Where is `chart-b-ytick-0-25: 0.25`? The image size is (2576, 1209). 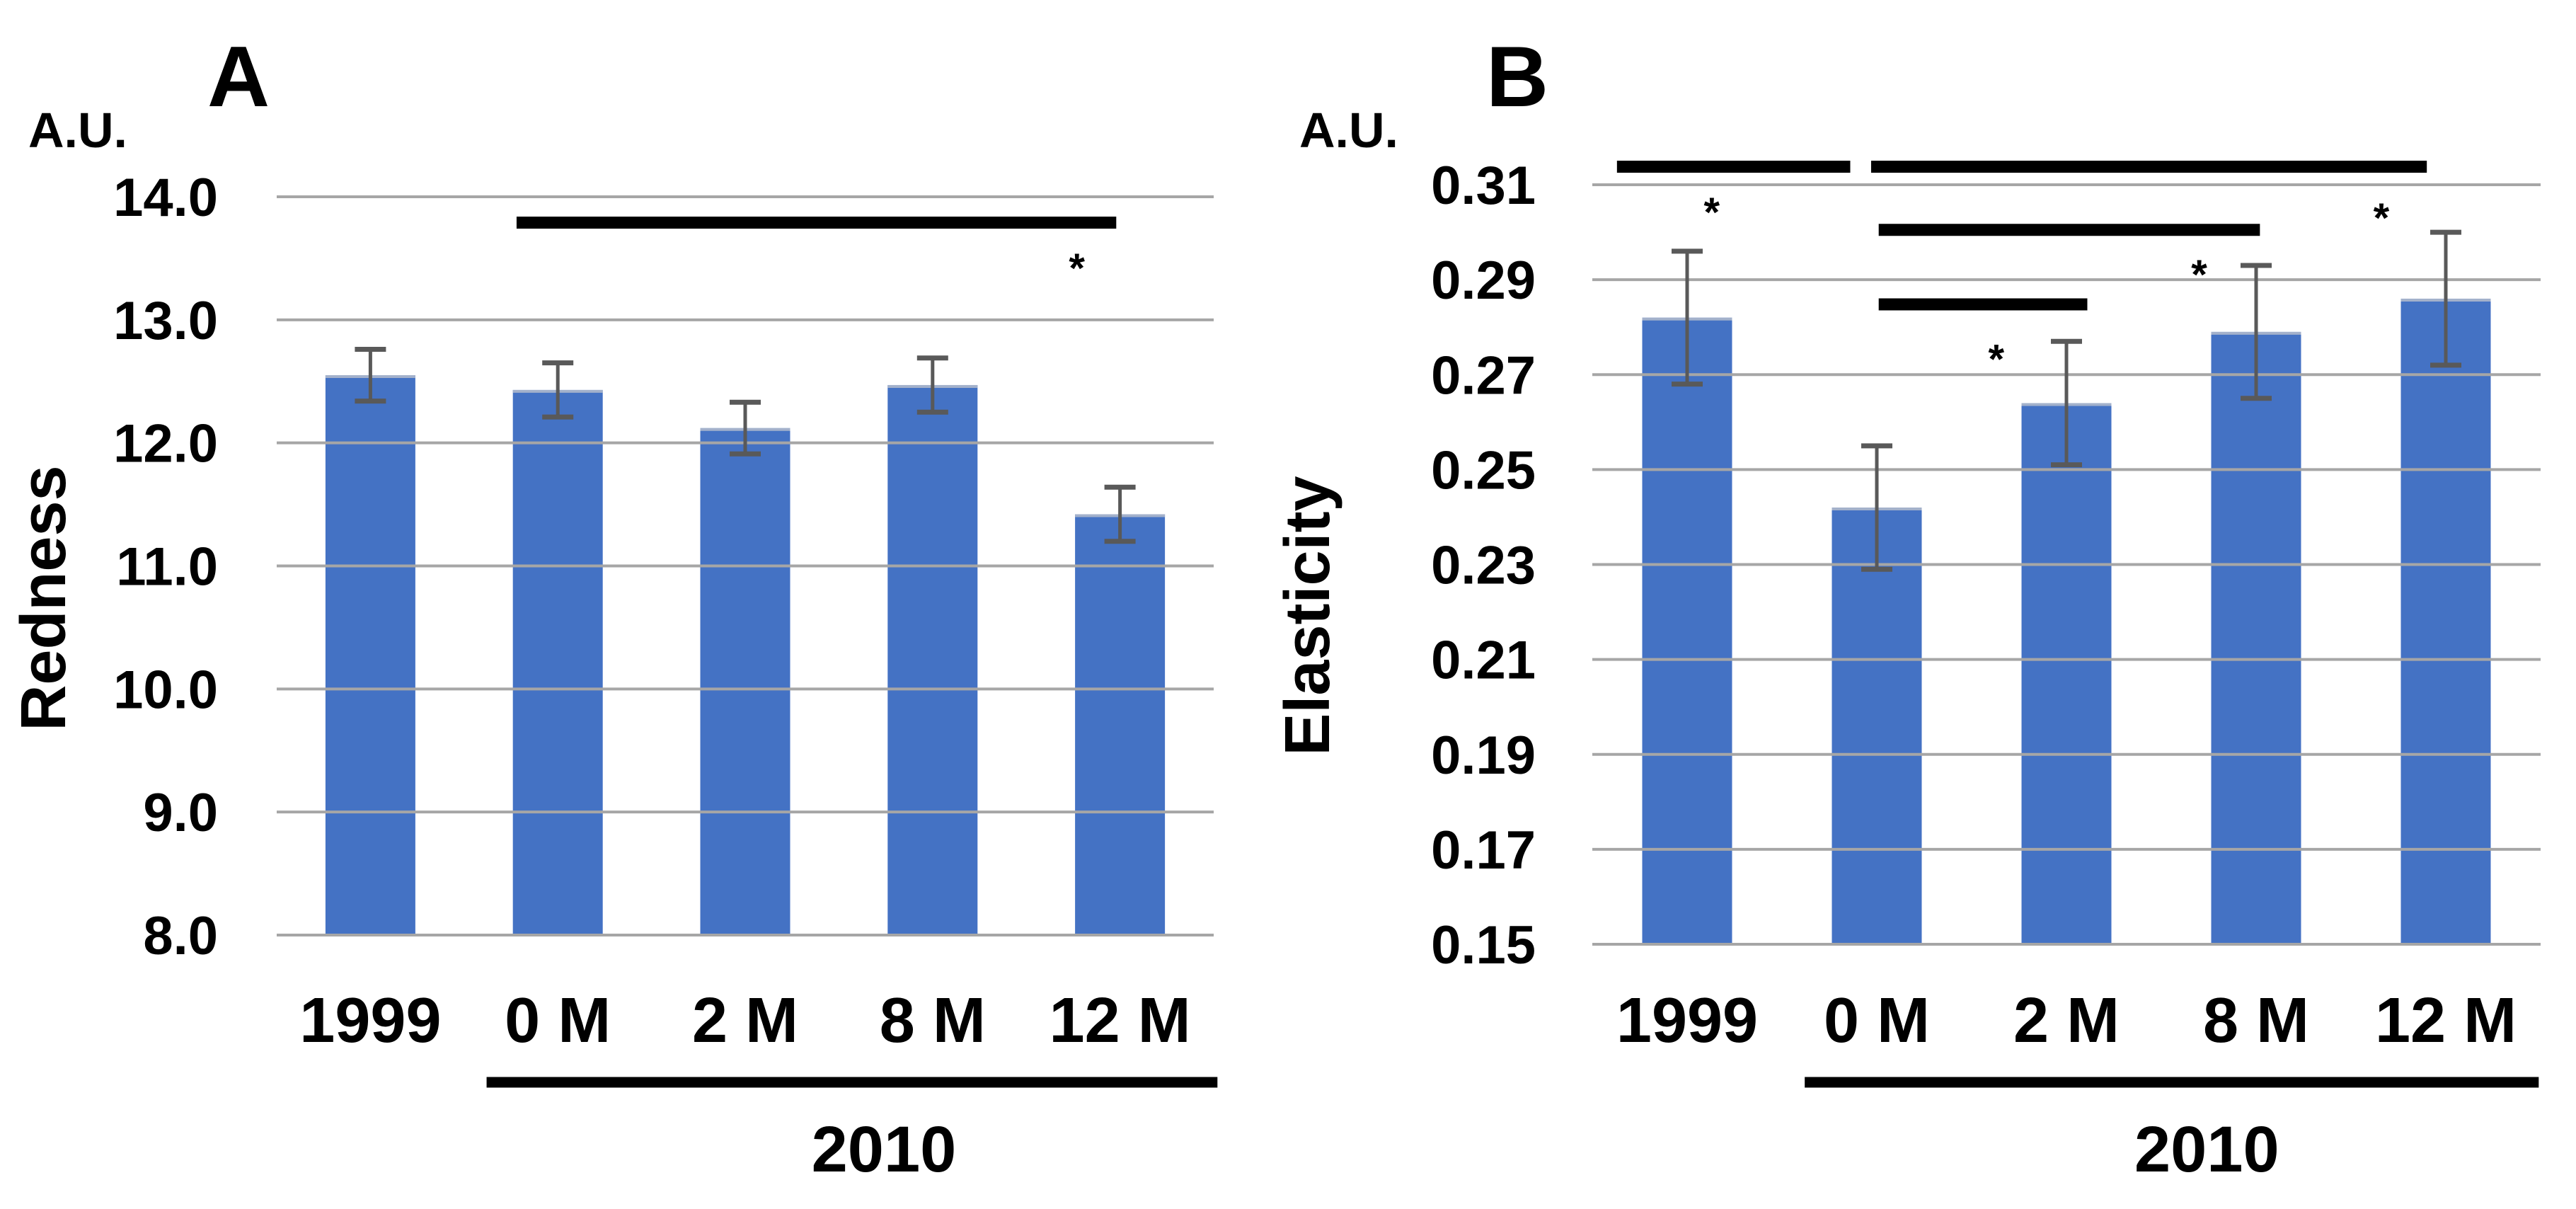
chart-b-ytick-0-25: 0.25 is located at coordinates (1483, 470).